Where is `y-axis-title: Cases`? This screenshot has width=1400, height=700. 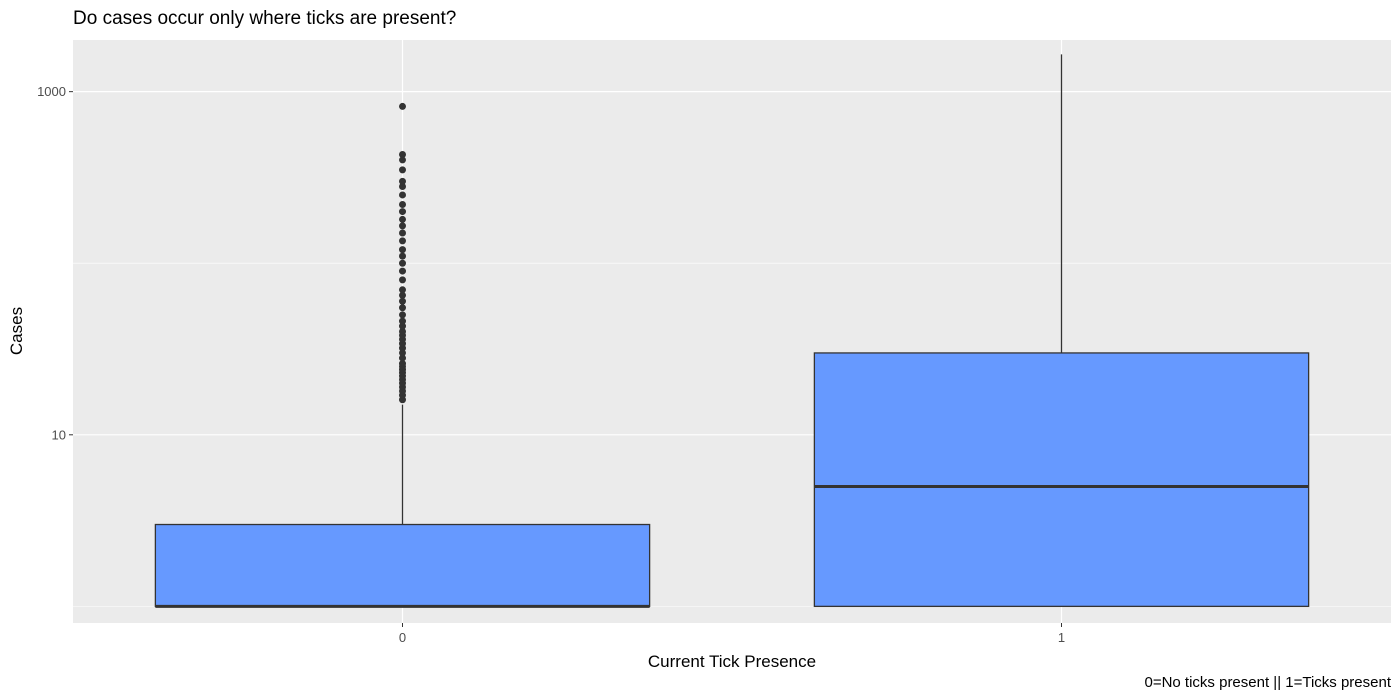 y-axis-title: Cases is located at coordinates (16, 331).